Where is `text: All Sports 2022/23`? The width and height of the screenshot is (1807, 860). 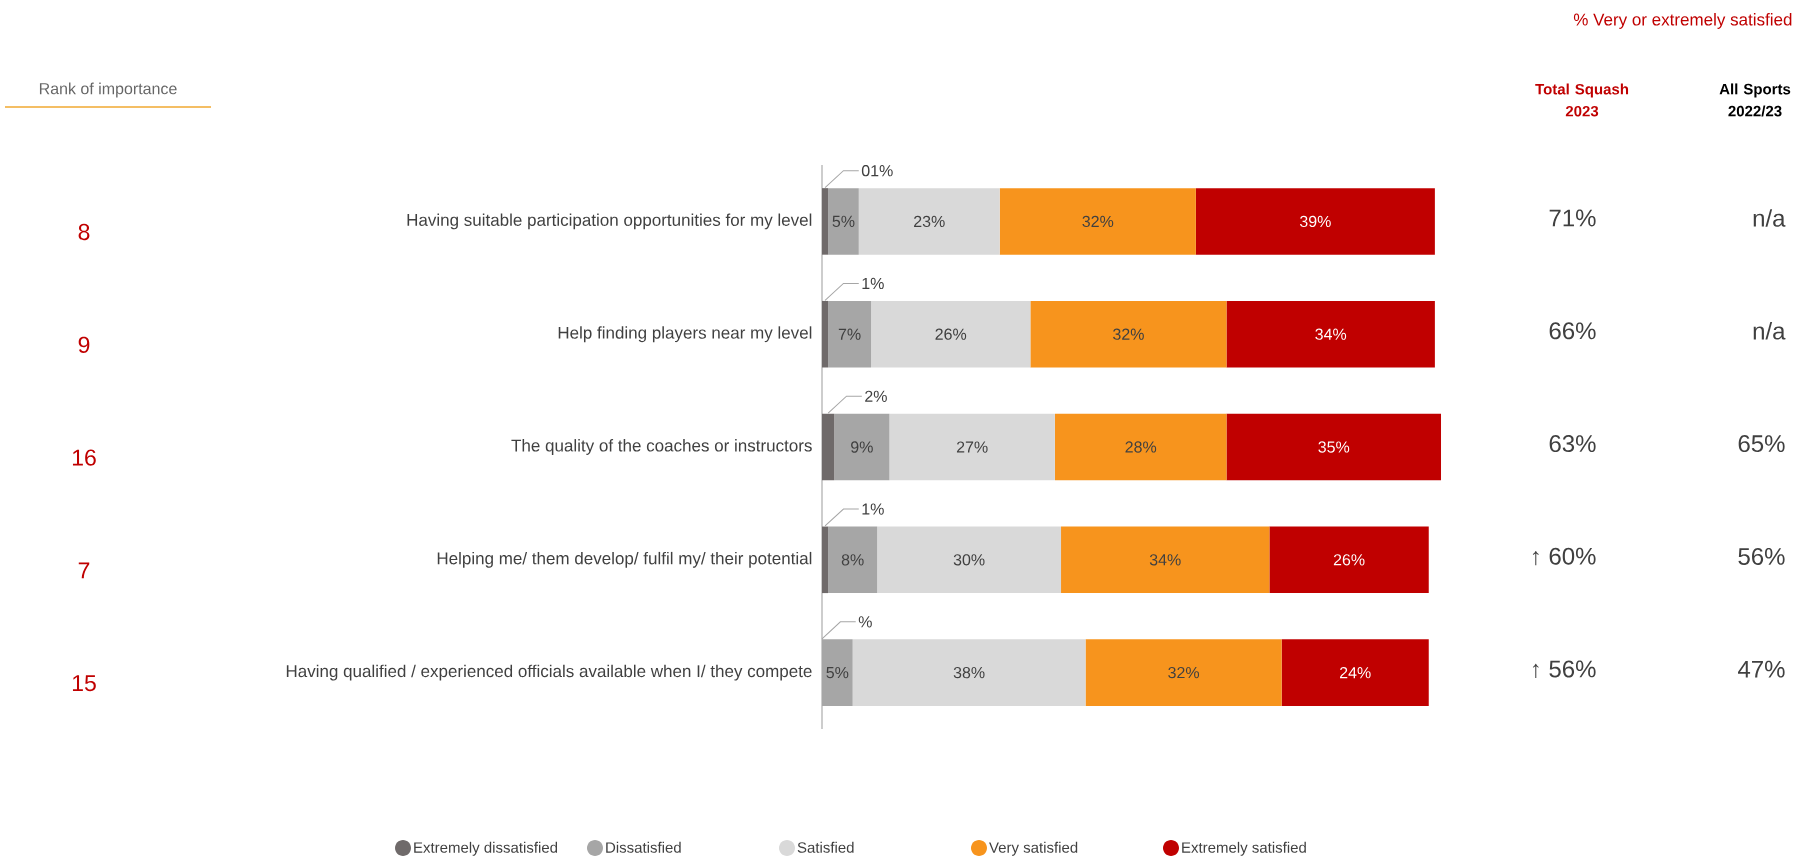 text: All Sports 2022/23 is located at coordinates (1755, 100).